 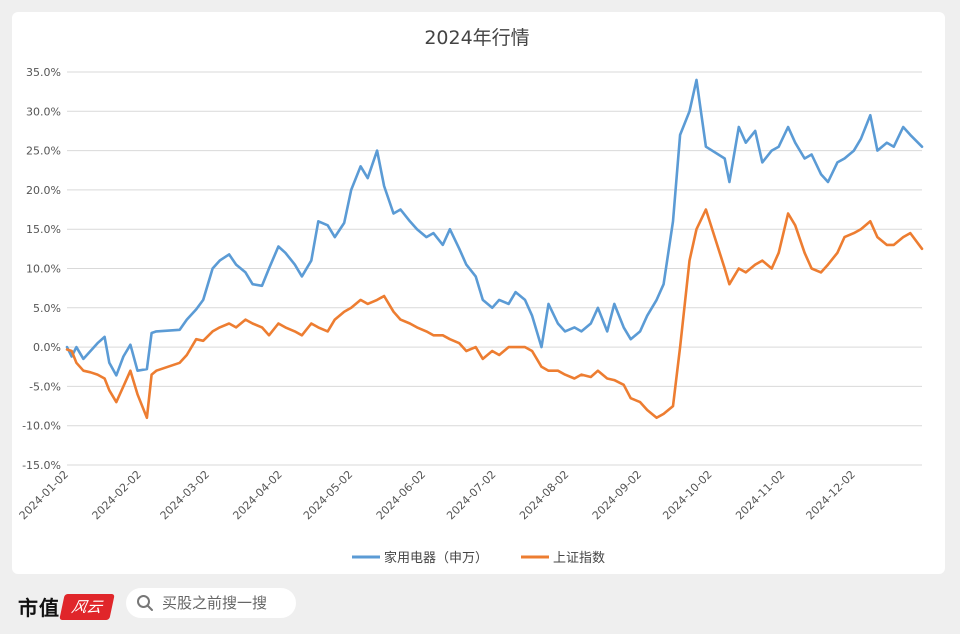 I want to click on search-icon, so click(x=145, y=603).